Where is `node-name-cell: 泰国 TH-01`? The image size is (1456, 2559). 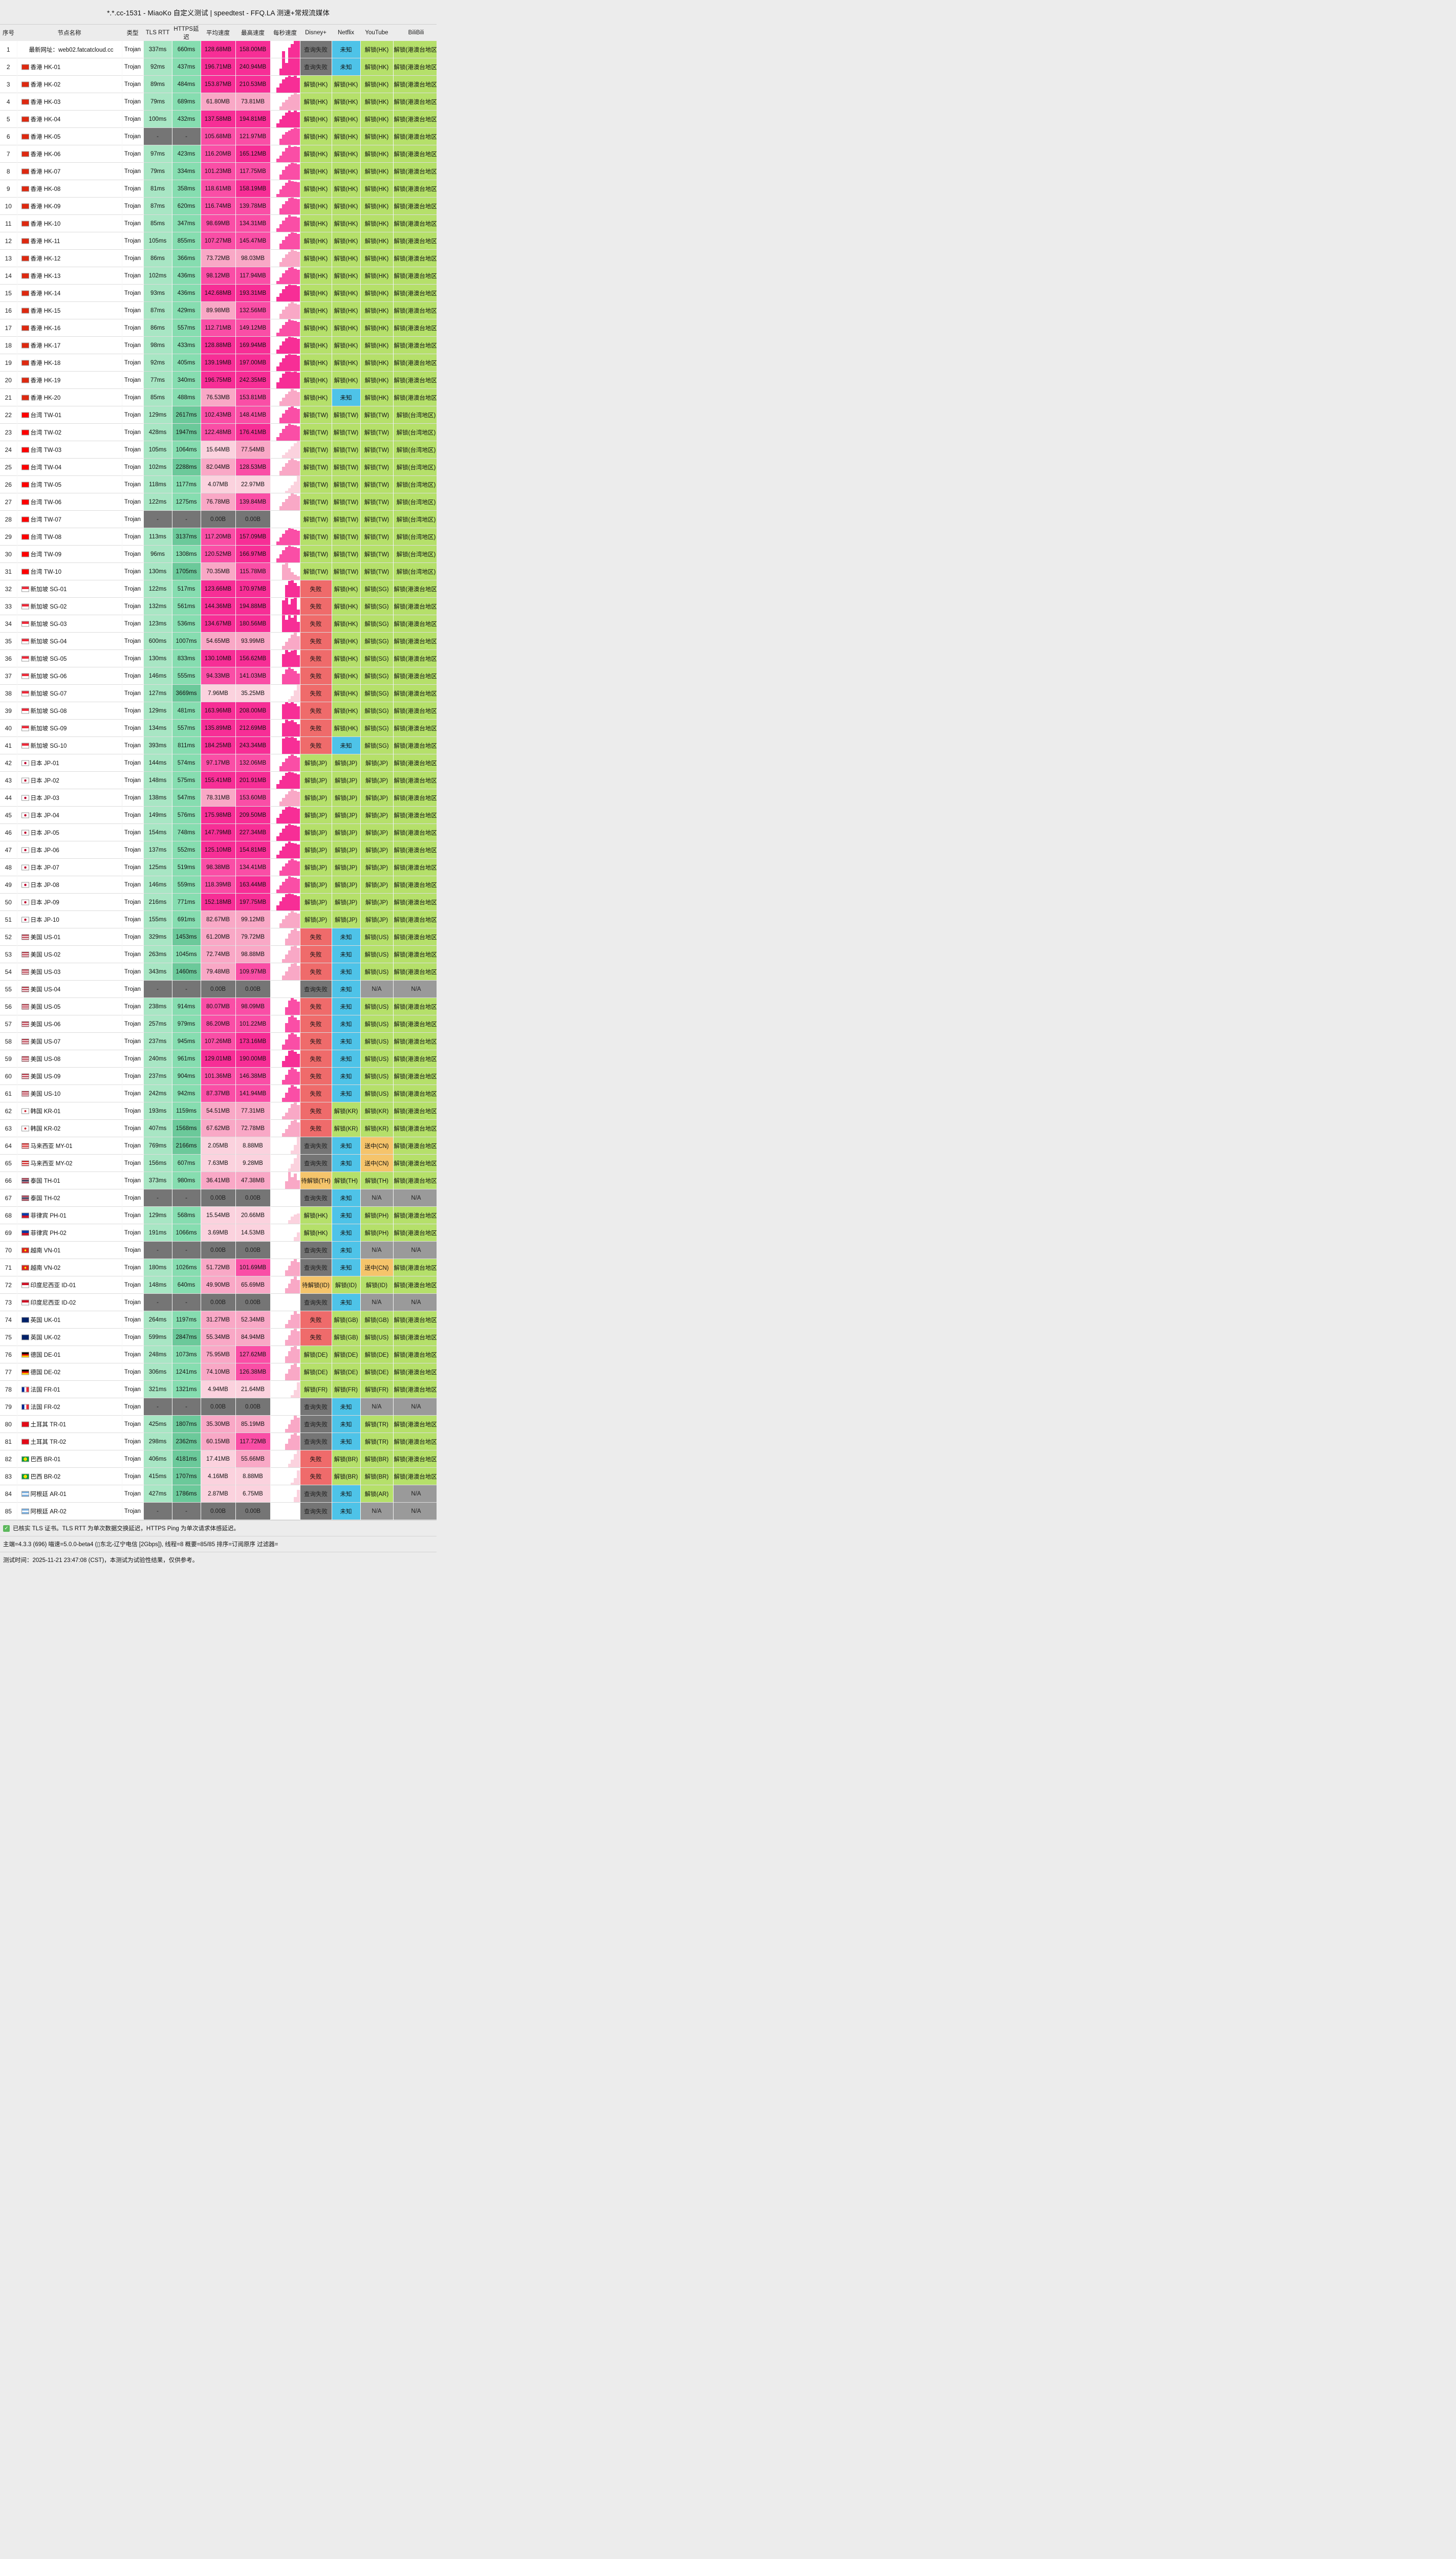
node-name-cell: 泰国 TH-01 is located at coordinates (69, 1180).